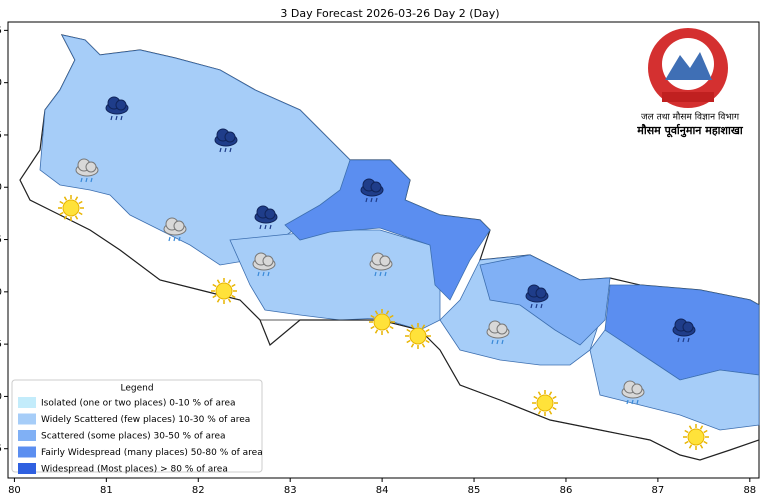 The image size is (760, 500). I want to click on logo-line: मौसम पूर्वानुमान महाशाखा, so click(690, 130).